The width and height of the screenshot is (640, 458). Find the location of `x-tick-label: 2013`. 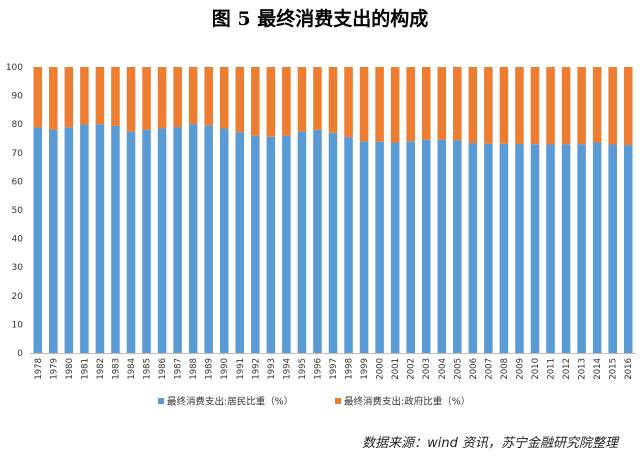

x-tick-label: 2013 is located at coordinates (583, 369).